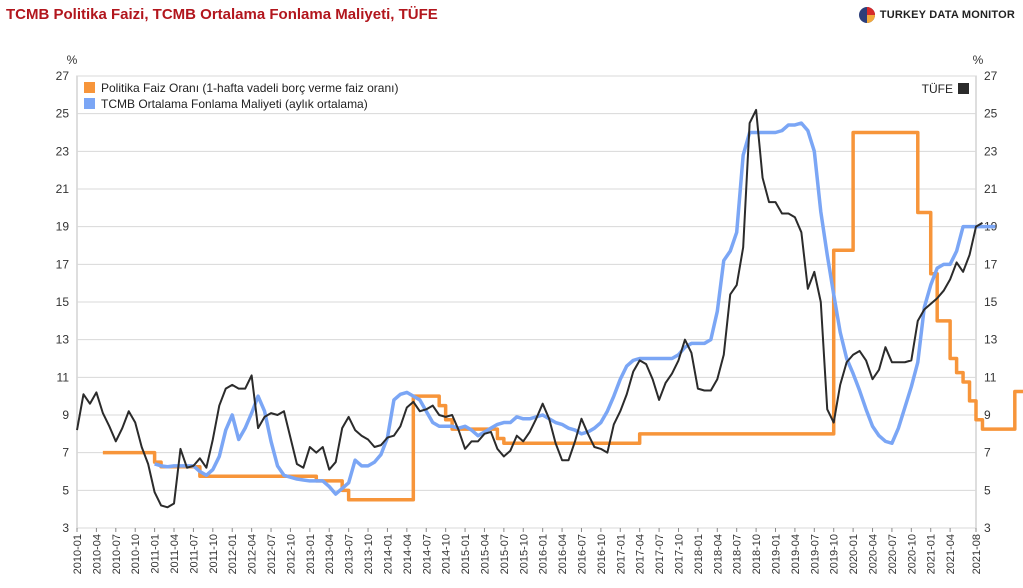 The image size is (1023, 588). What do you see at coordinates (97, 554) in the screenshot?
I see `x-tick-label: 2010-04` at bounding box center [97, 554].